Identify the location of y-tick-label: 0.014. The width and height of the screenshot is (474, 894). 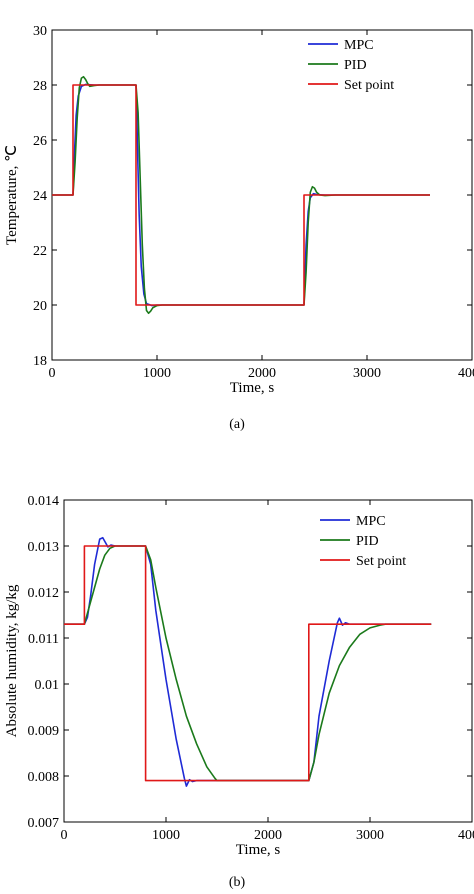
(44, 501).